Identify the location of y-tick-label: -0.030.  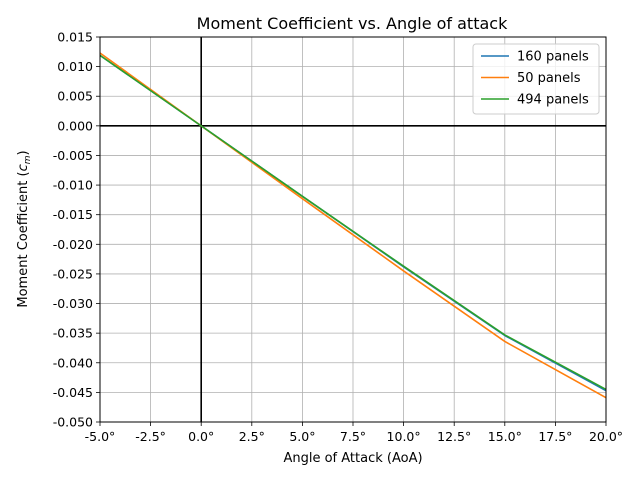
(73, 303).